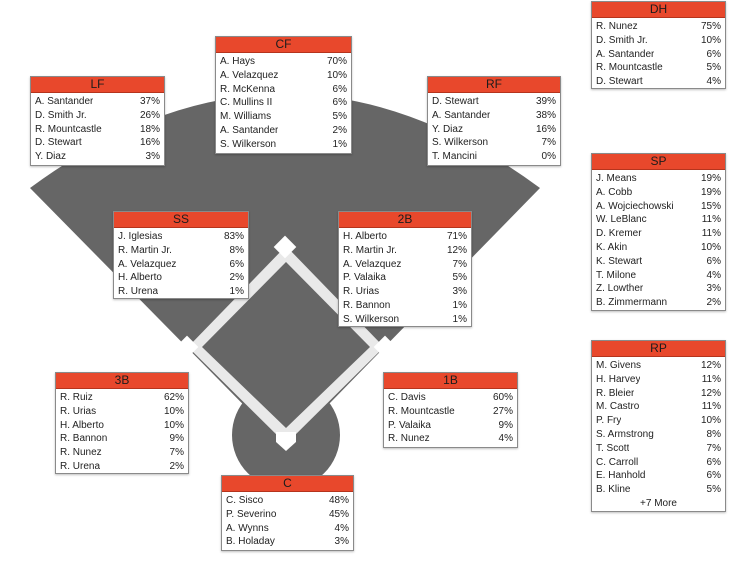 The image size is (730, 576). Describe the element at coordinates (122, 426) in the screenshot. I see `list-item: H. Alberto 10%` at that location.